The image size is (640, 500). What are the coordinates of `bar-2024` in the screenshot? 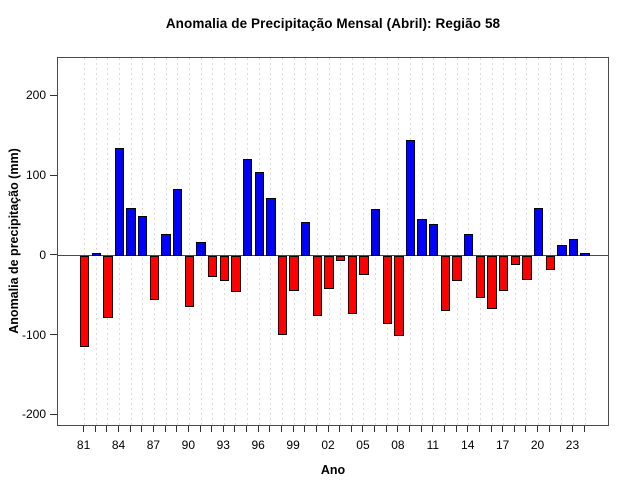 It's located at (585, 254).